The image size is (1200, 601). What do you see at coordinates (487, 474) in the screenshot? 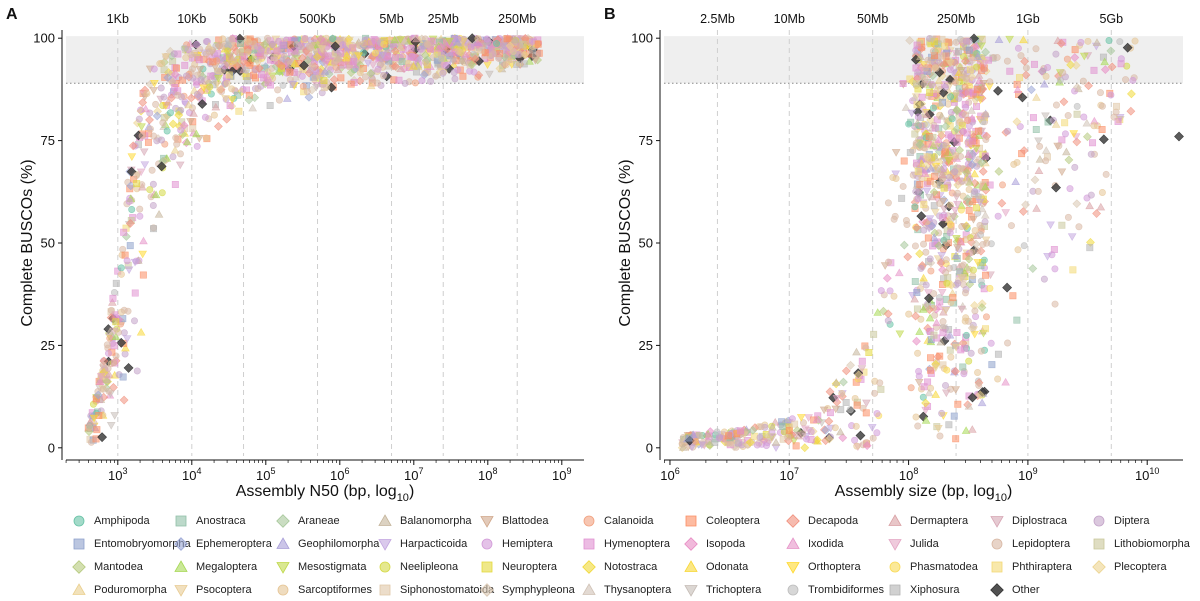
I see `panel-a-x-tick-label: 108` at bounding box center [487, 474].